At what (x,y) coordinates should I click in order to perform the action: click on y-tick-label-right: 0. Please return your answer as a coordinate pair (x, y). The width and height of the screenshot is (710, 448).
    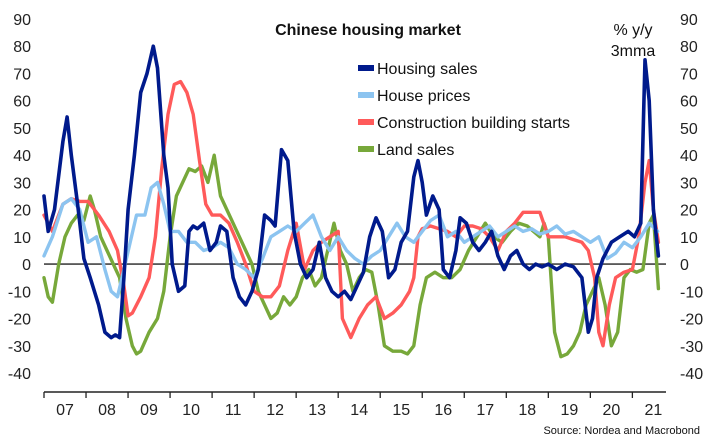
    Looking at the image, I should click on (684, 265).